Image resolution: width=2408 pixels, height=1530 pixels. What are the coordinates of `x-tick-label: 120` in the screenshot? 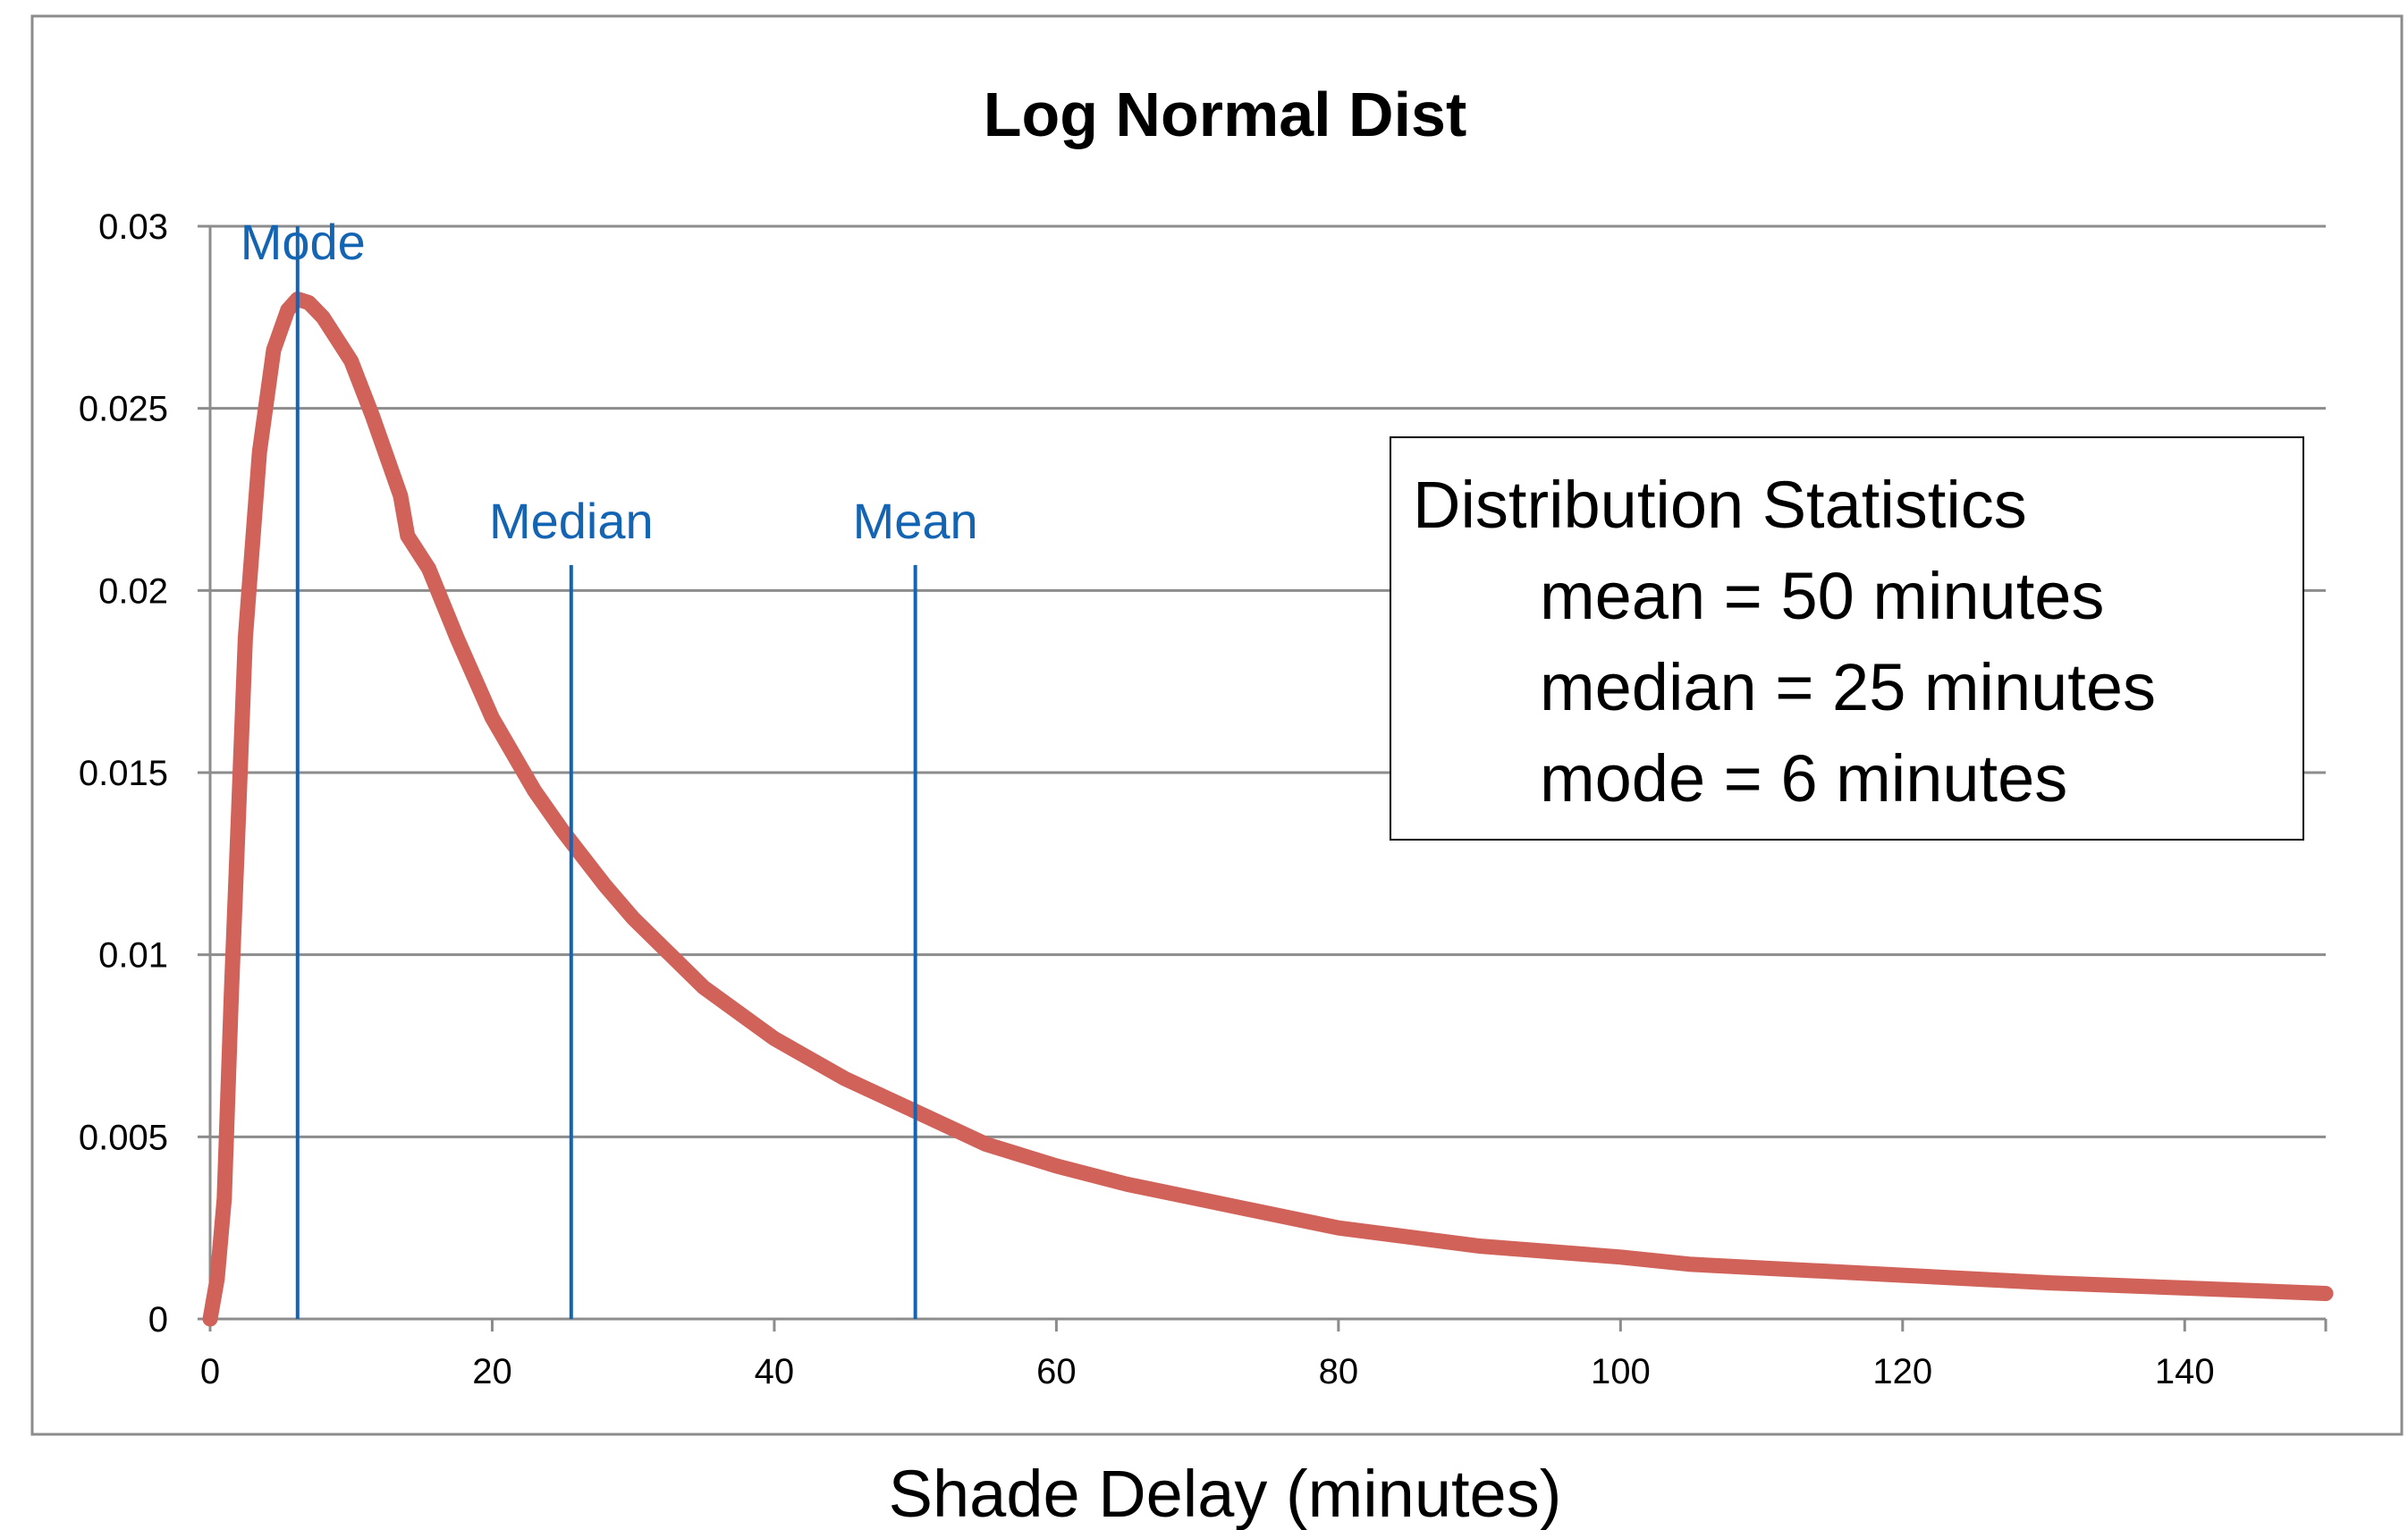 It's located at (1902, 1372).